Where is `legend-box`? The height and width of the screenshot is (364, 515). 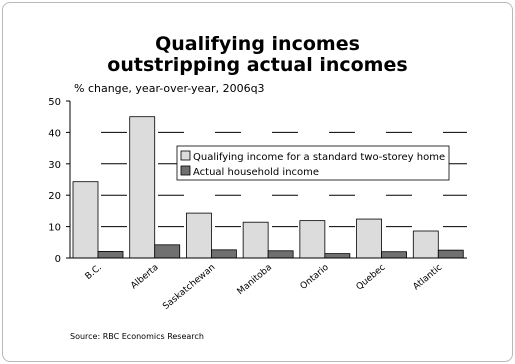 legend-box is located at coordinates (313, 163).